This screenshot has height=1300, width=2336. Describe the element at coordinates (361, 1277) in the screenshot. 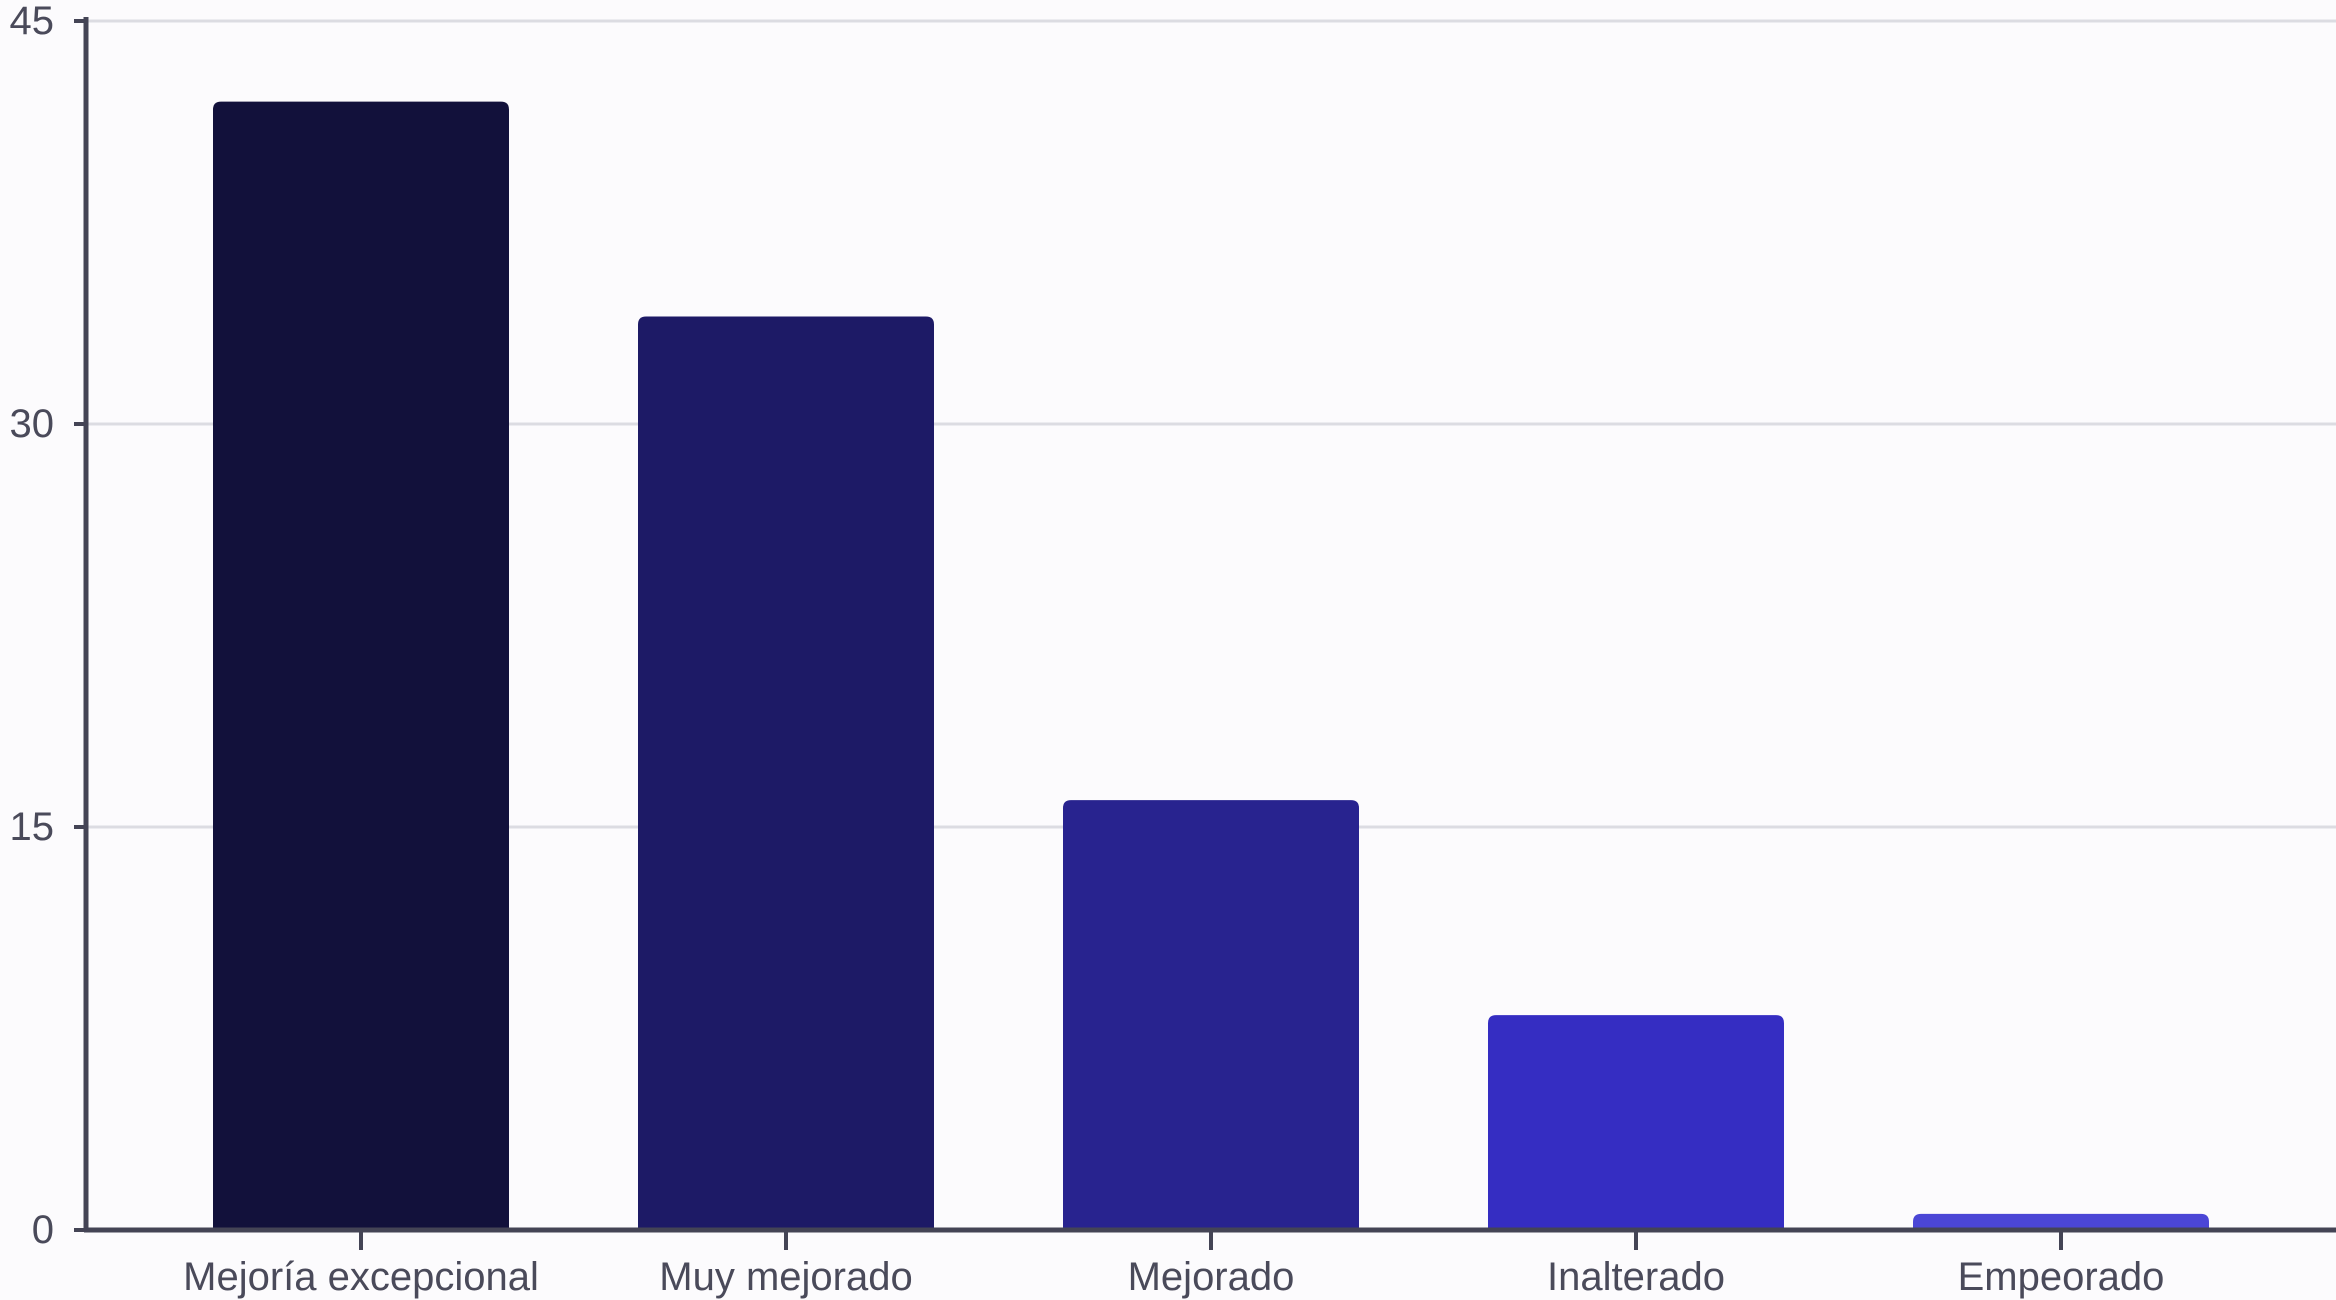

I see `x-tick-label: Mejoría excepcional` at that location.